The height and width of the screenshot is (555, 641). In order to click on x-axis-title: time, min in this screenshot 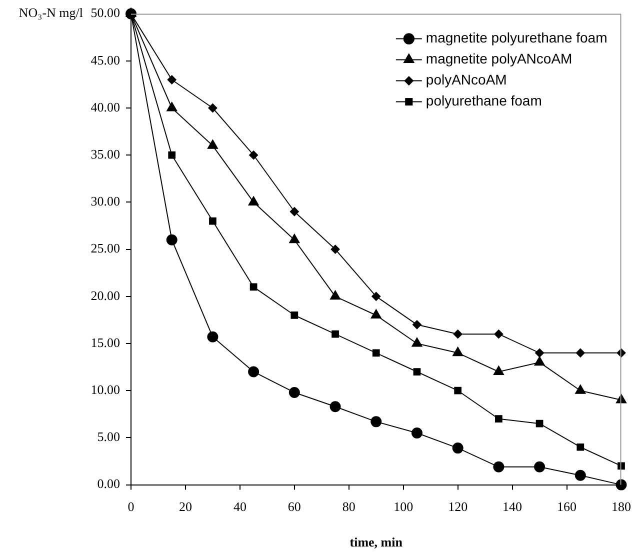, I will do `click(377, 542)`.